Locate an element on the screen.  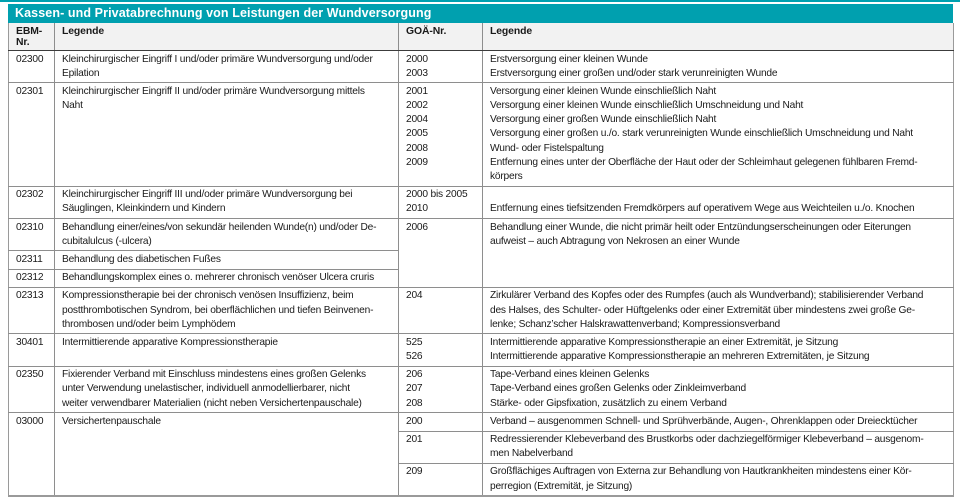
ebm-number-text: 02310 is located at coordinates (30, 227).